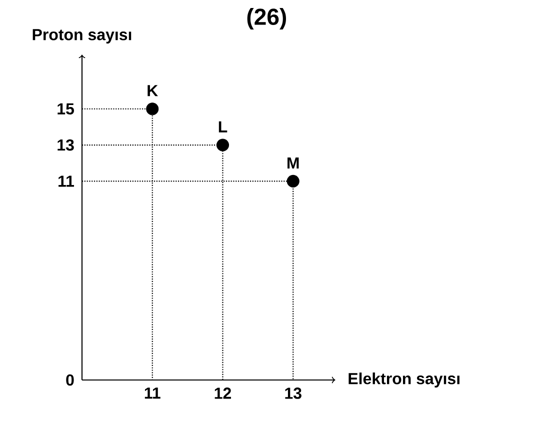 This screenshot has height=430, width=550. What do you see at coordinates (66, 181) in the screenshot?
I see `y-tick-label: 11` at bounding box center [66, 181].